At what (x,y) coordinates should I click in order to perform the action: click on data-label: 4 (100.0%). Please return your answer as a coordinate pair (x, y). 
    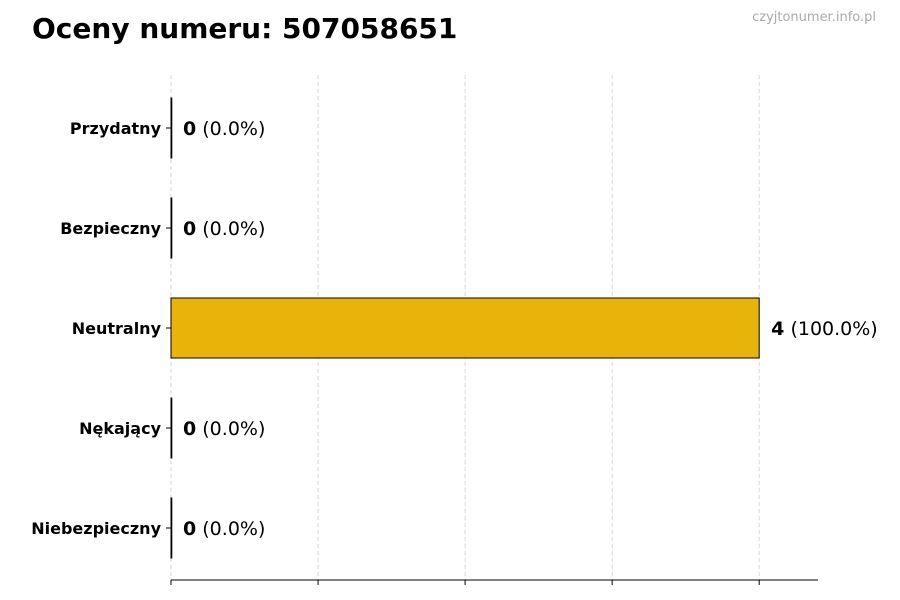
    Looking at the image, I should click on (824, 329).